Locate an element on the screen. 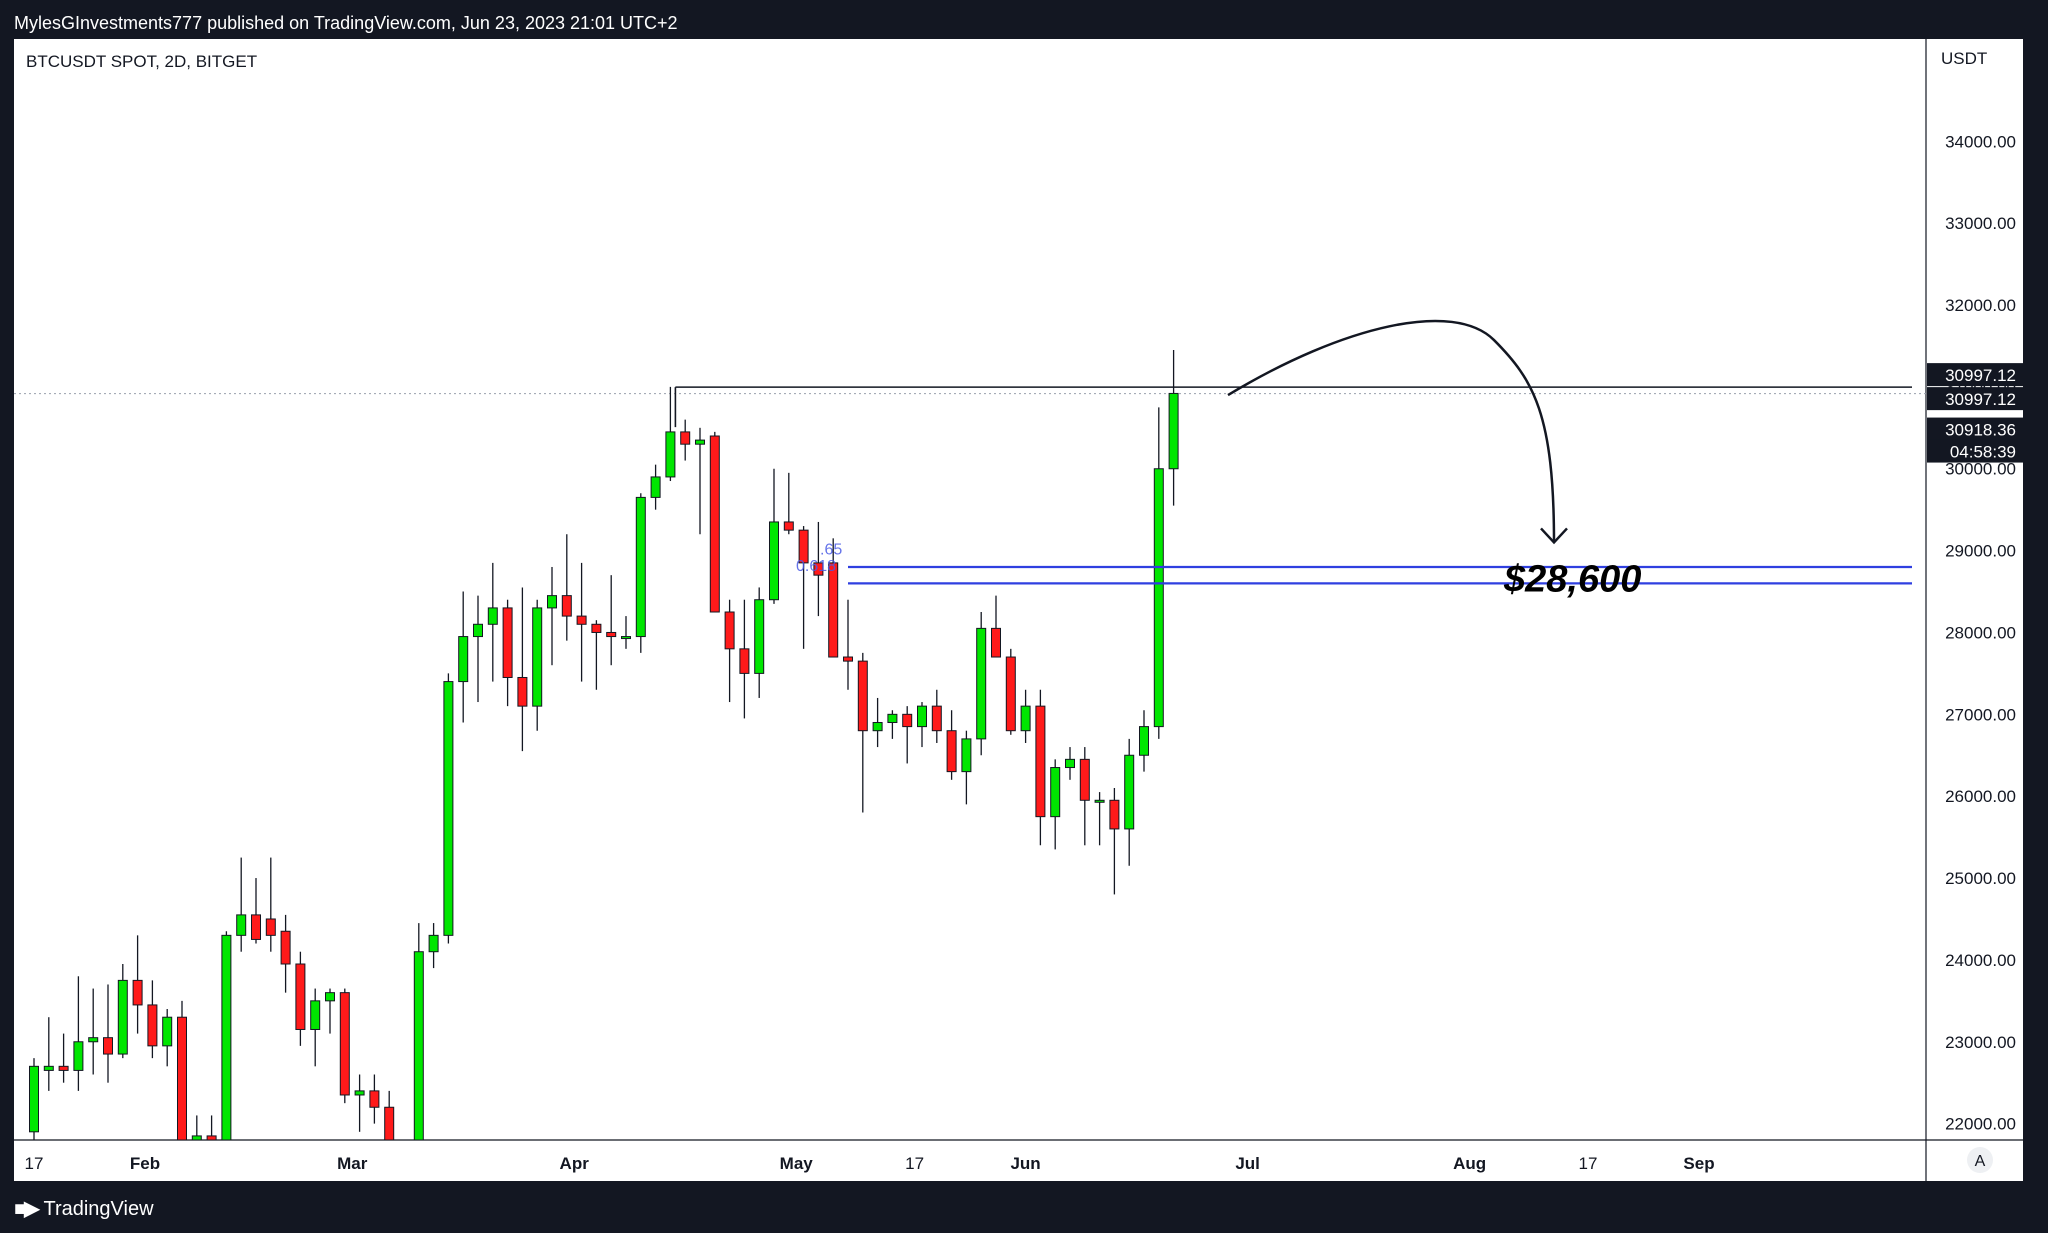 This screenshot has width=2048, height=1233. price-label-text: 30997.12 is located at coordinates (1980, 399).